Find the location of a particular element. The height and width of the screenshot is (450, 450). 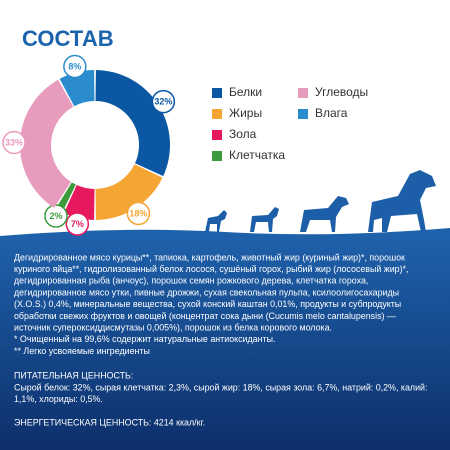

ingredients-line: ** Легко усвояемые ингредиенты is located at coordinates (82, 351).